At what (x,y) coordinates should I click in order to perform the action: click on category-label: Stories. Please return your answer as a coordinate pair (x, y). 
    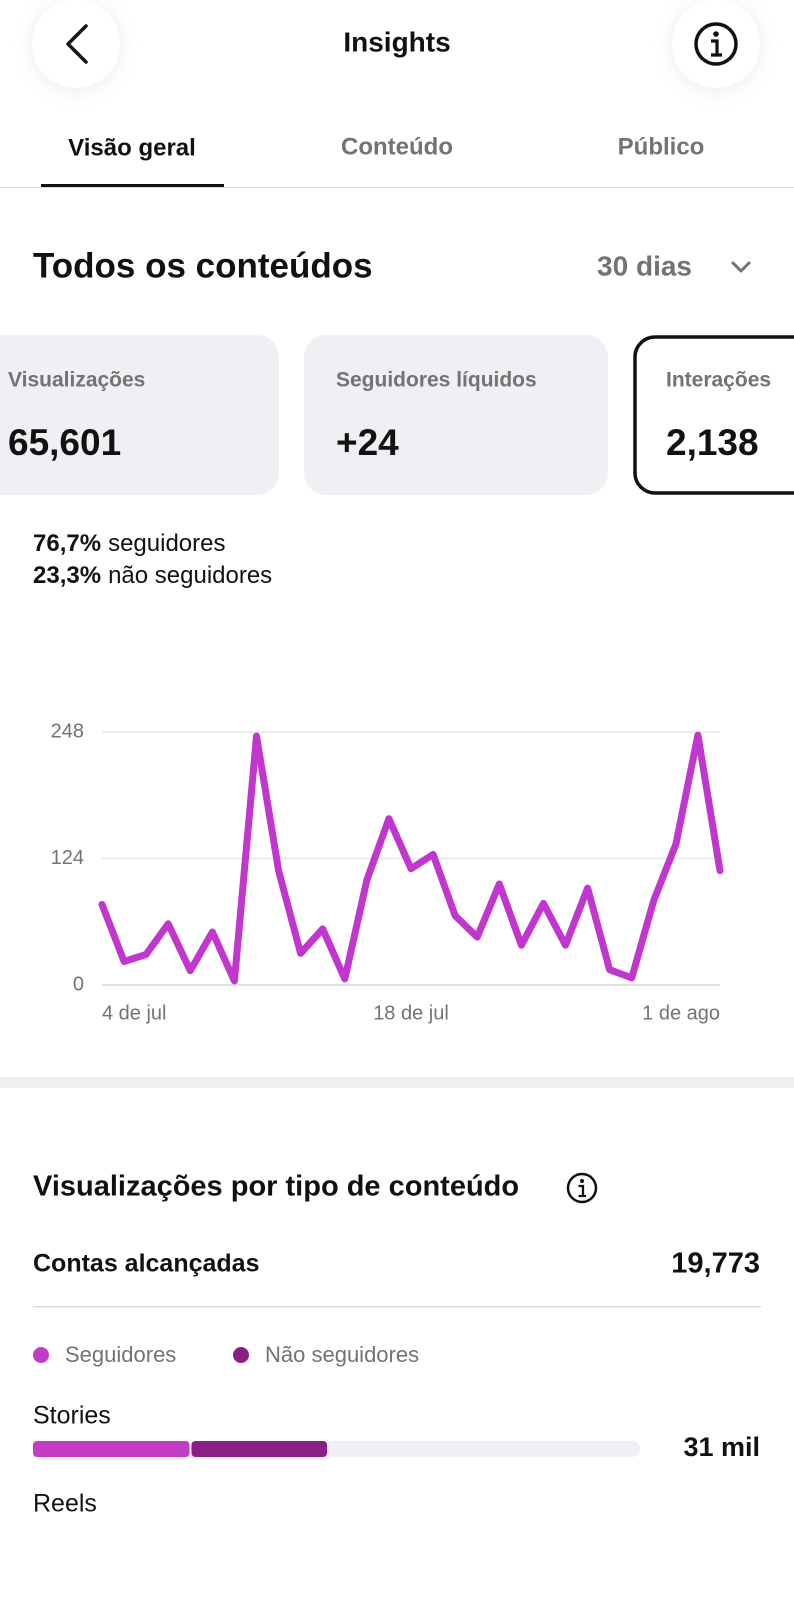
    Looking at the image, I should click on (72, 1416).